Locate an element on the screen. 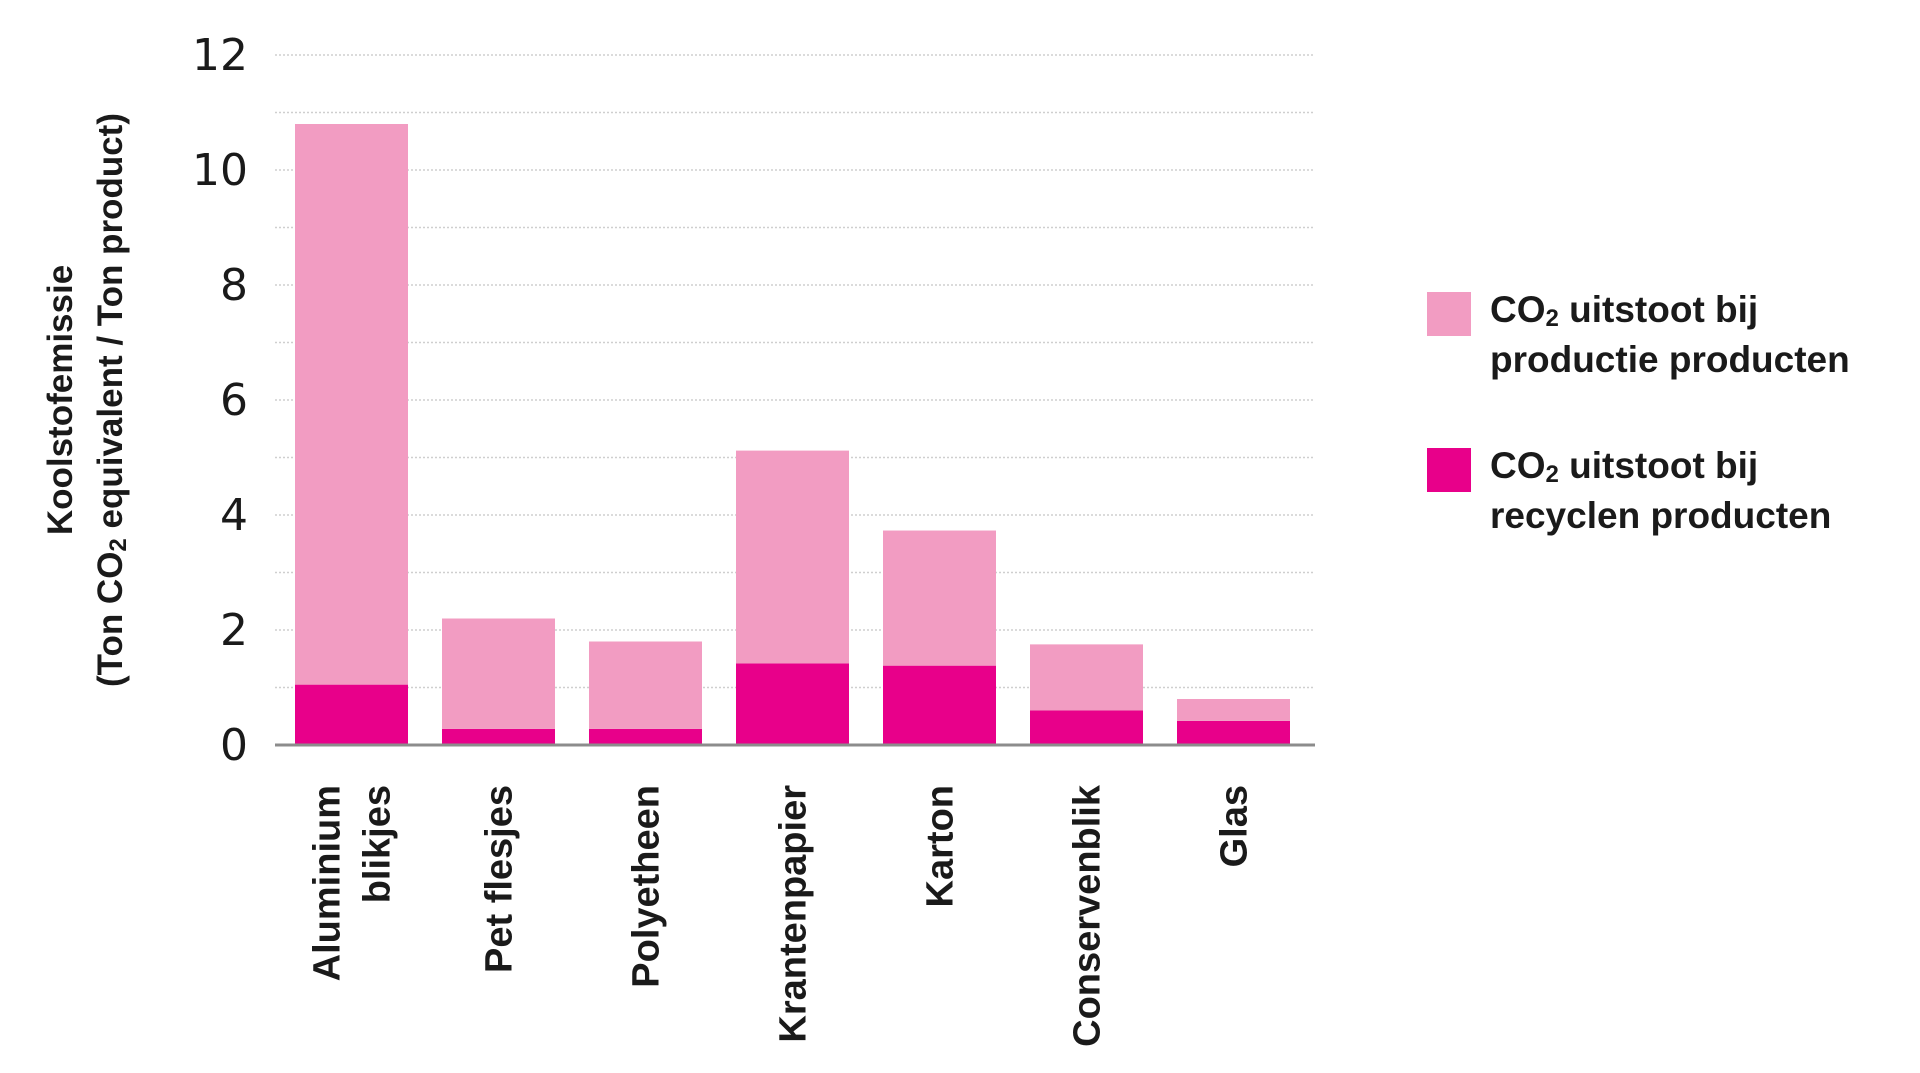 This screenshot has width=1920, height=1073. y-axis-title-line: Koolstofemissie is located at coordinates (60, 400).